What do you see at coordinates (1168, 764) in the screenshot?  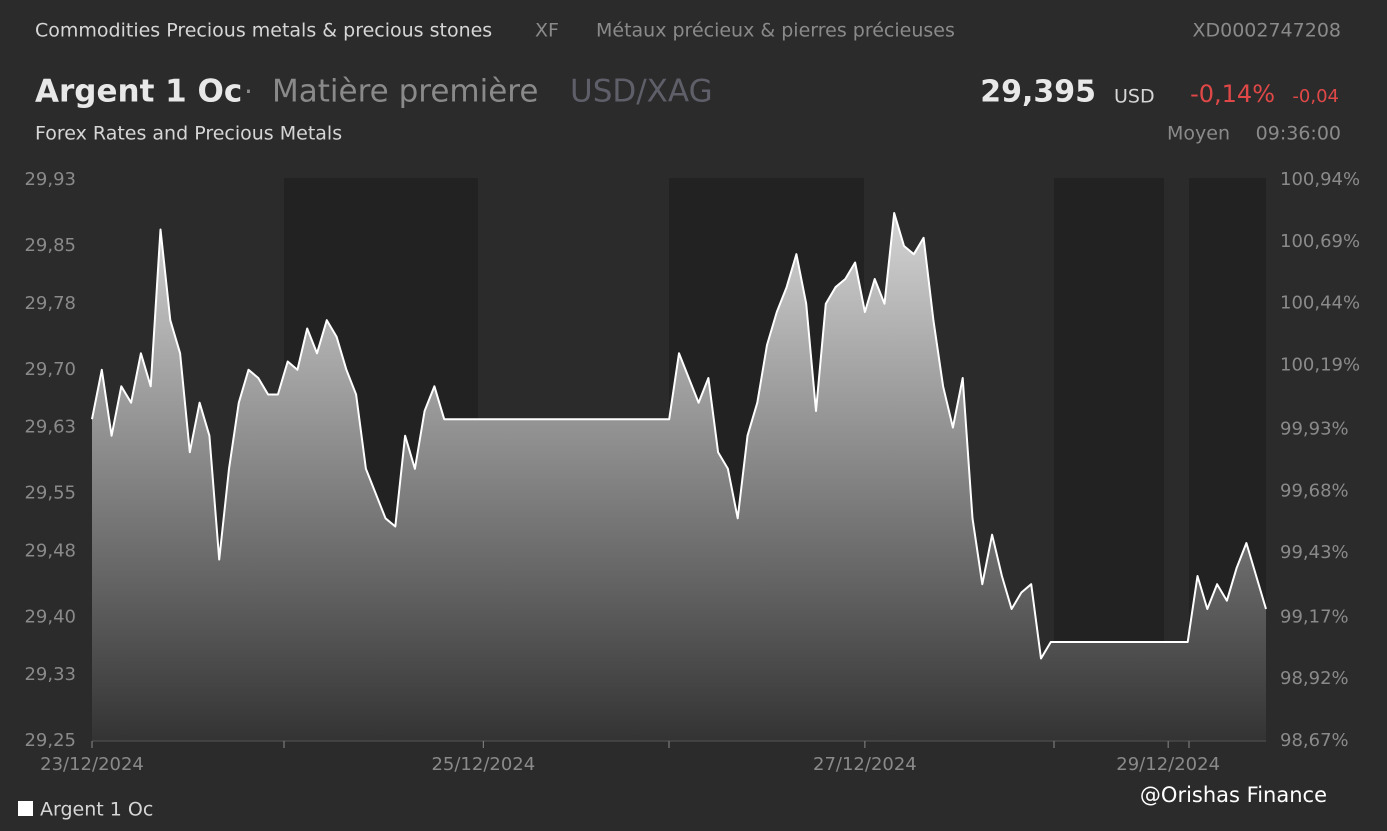 I see `x-tick-label: 29/12/2024` at bounding box center [1168, 764].